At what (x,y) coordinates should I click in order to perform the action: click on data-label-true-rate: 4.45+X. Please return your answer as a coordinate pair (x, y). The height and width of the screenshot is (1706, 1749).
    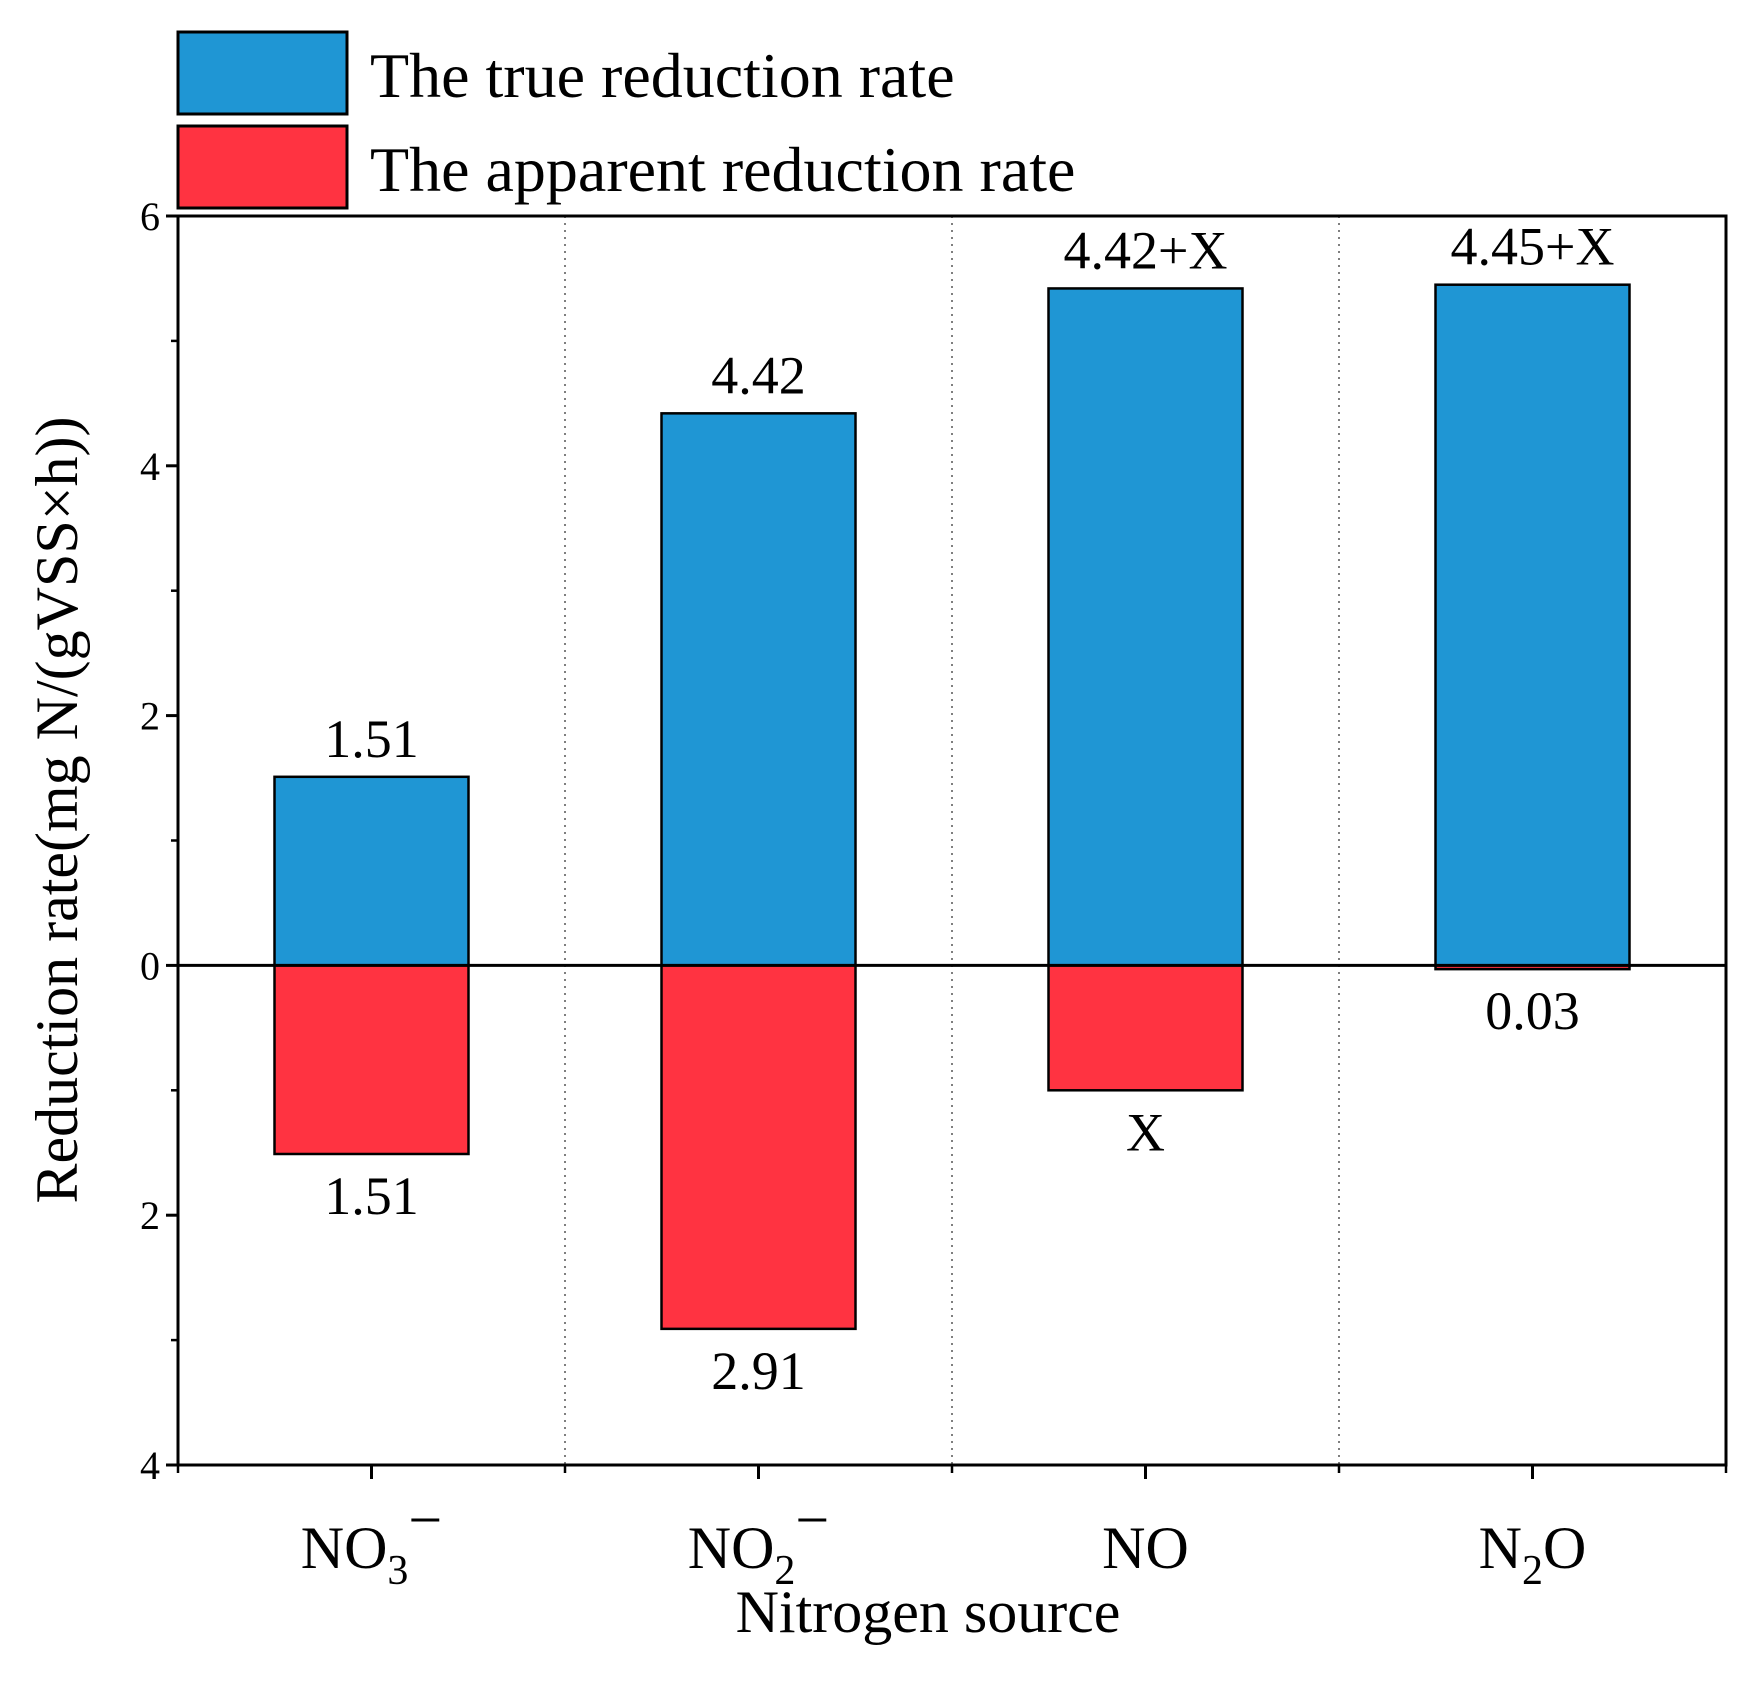
    Looking at the image, I should click on (1533, 247).